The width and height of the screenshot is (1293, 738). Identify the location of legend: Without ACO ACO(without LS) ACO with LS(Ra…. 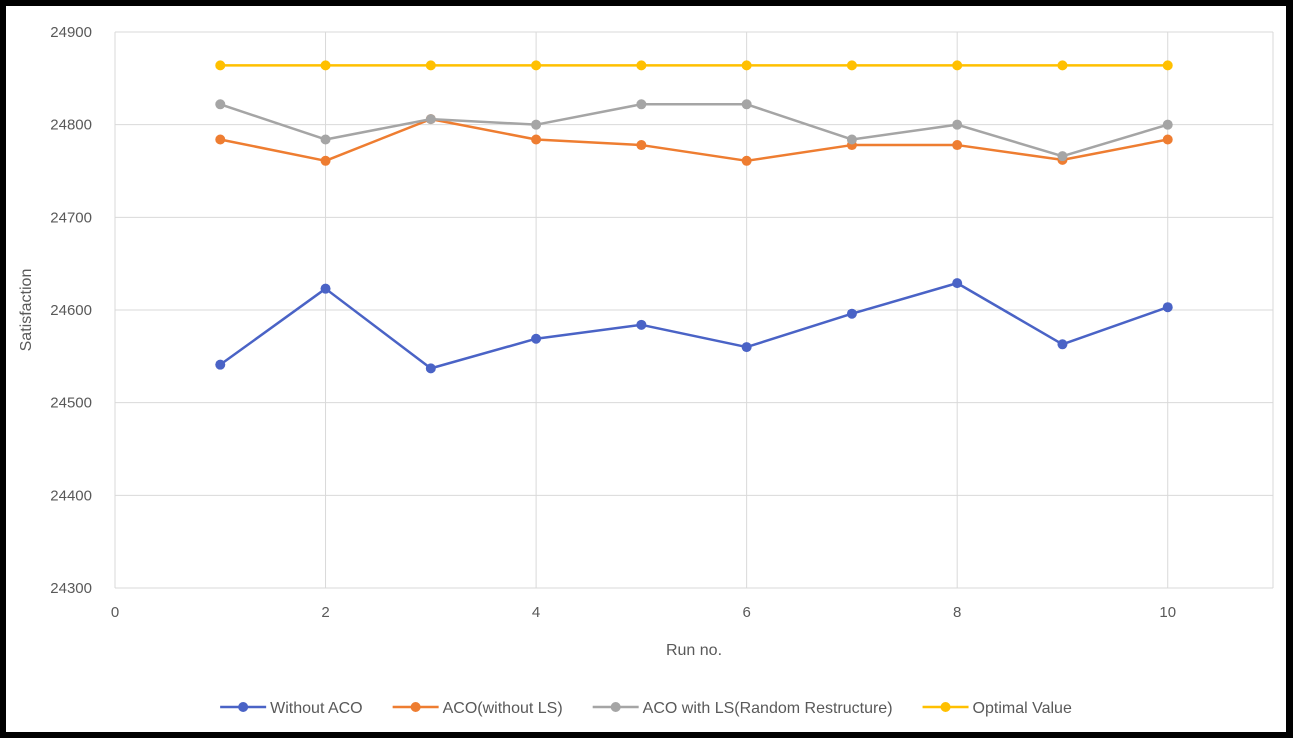
(646, 708).